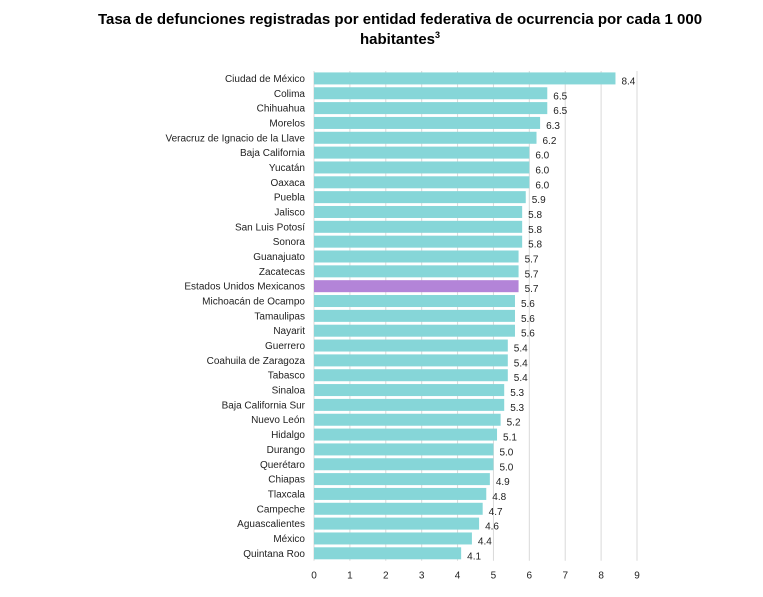 Image resolution: width=763 pixels, height=597 pixels. Describe the element at coordinates (278, 420) in the screenshot. I see `category-label: Nuevo León` at that location.